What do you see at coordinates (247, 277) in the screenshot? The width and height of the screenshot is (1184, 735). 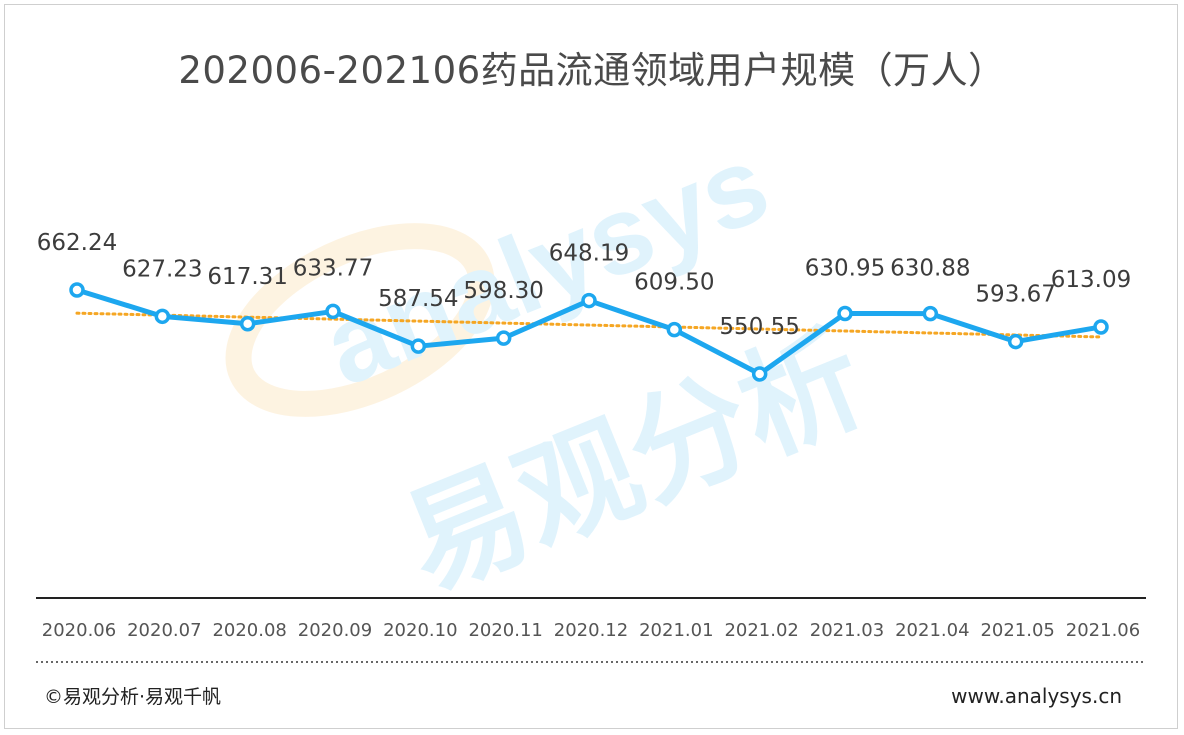 I see `data-label: 617.31` at bounding box center [247, 277].